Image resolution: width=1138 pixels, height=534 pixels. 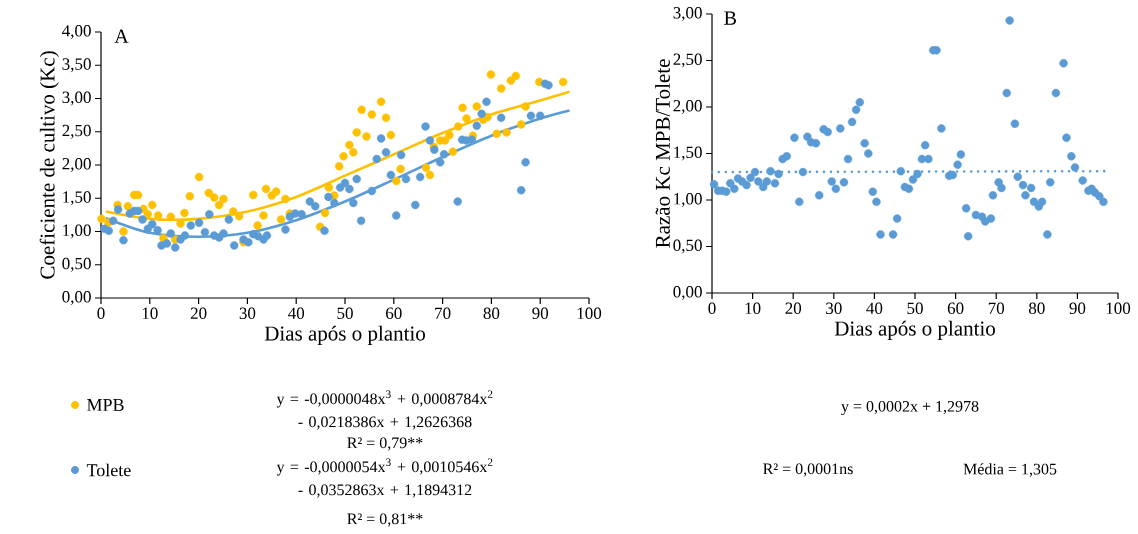 I want to click on text: R² = 0,79**, so click(x=385, y=444).